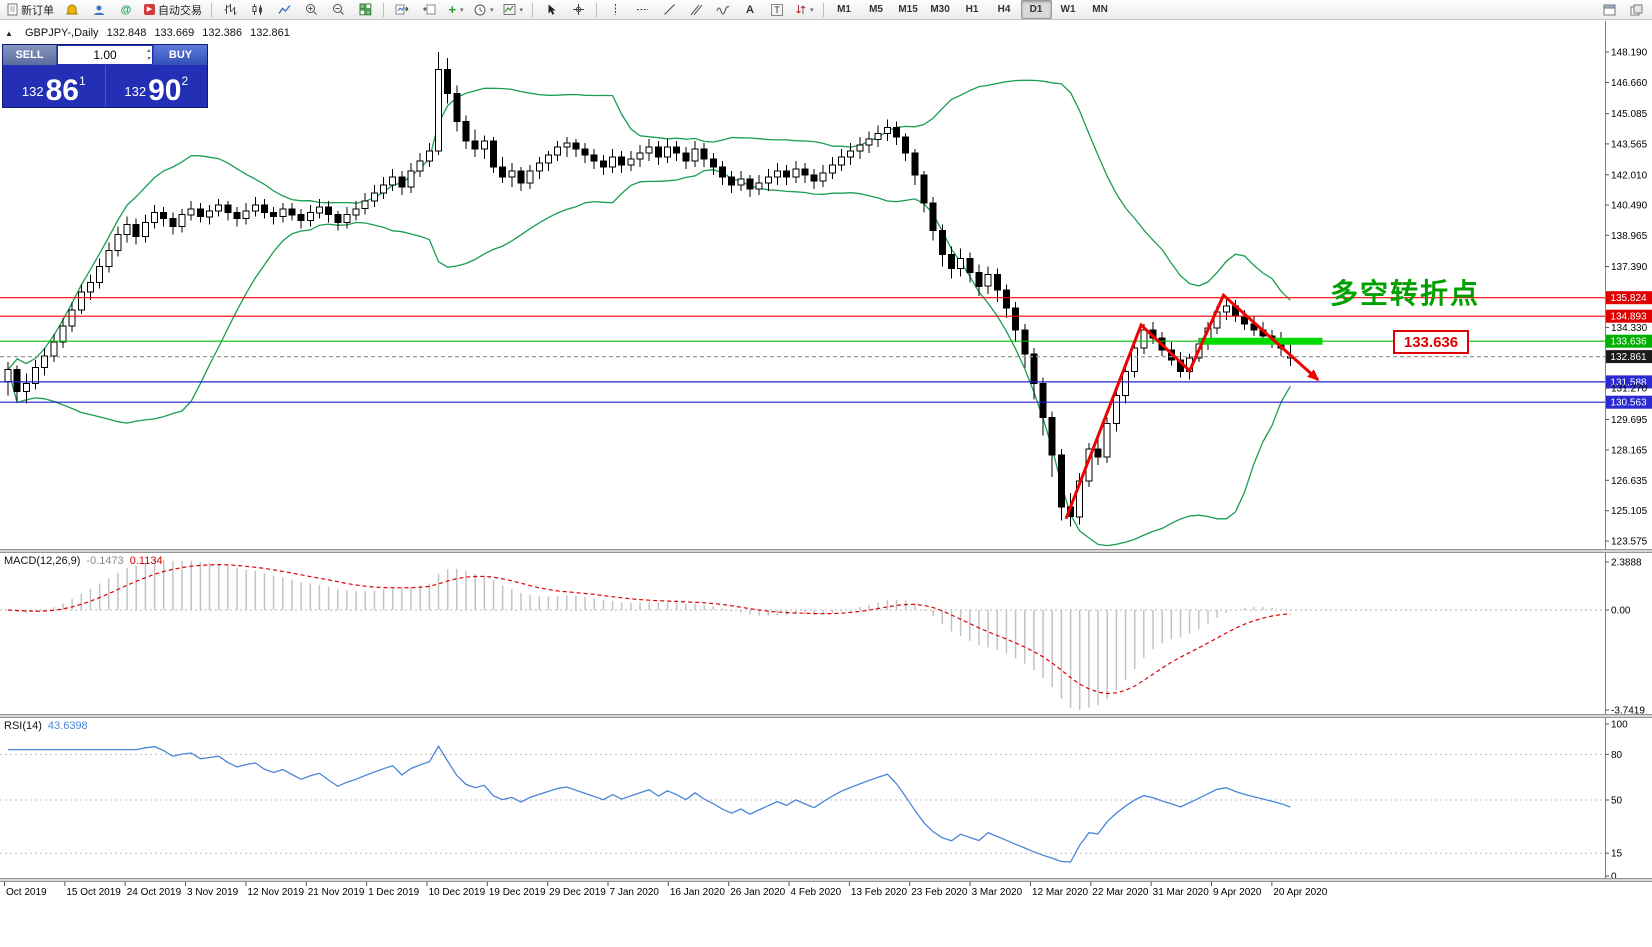  What do you see at coordinates (1629, 389) in the screenshot?
I see `svg-text: 131.270` at bounding box center [1629, 389].